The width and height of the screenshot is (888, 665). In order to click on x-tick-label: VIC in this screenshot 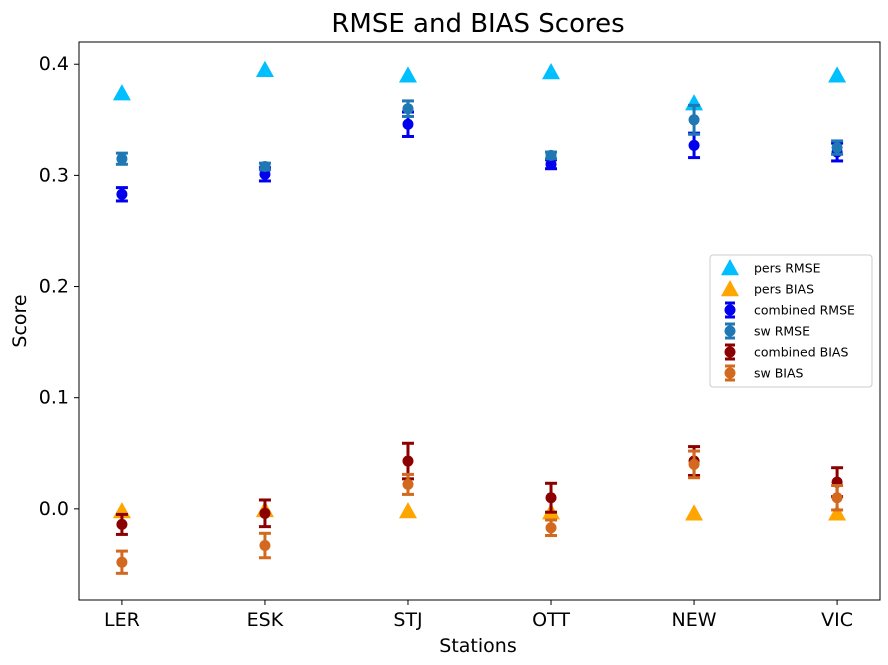, I will do `click(837, 620)`.